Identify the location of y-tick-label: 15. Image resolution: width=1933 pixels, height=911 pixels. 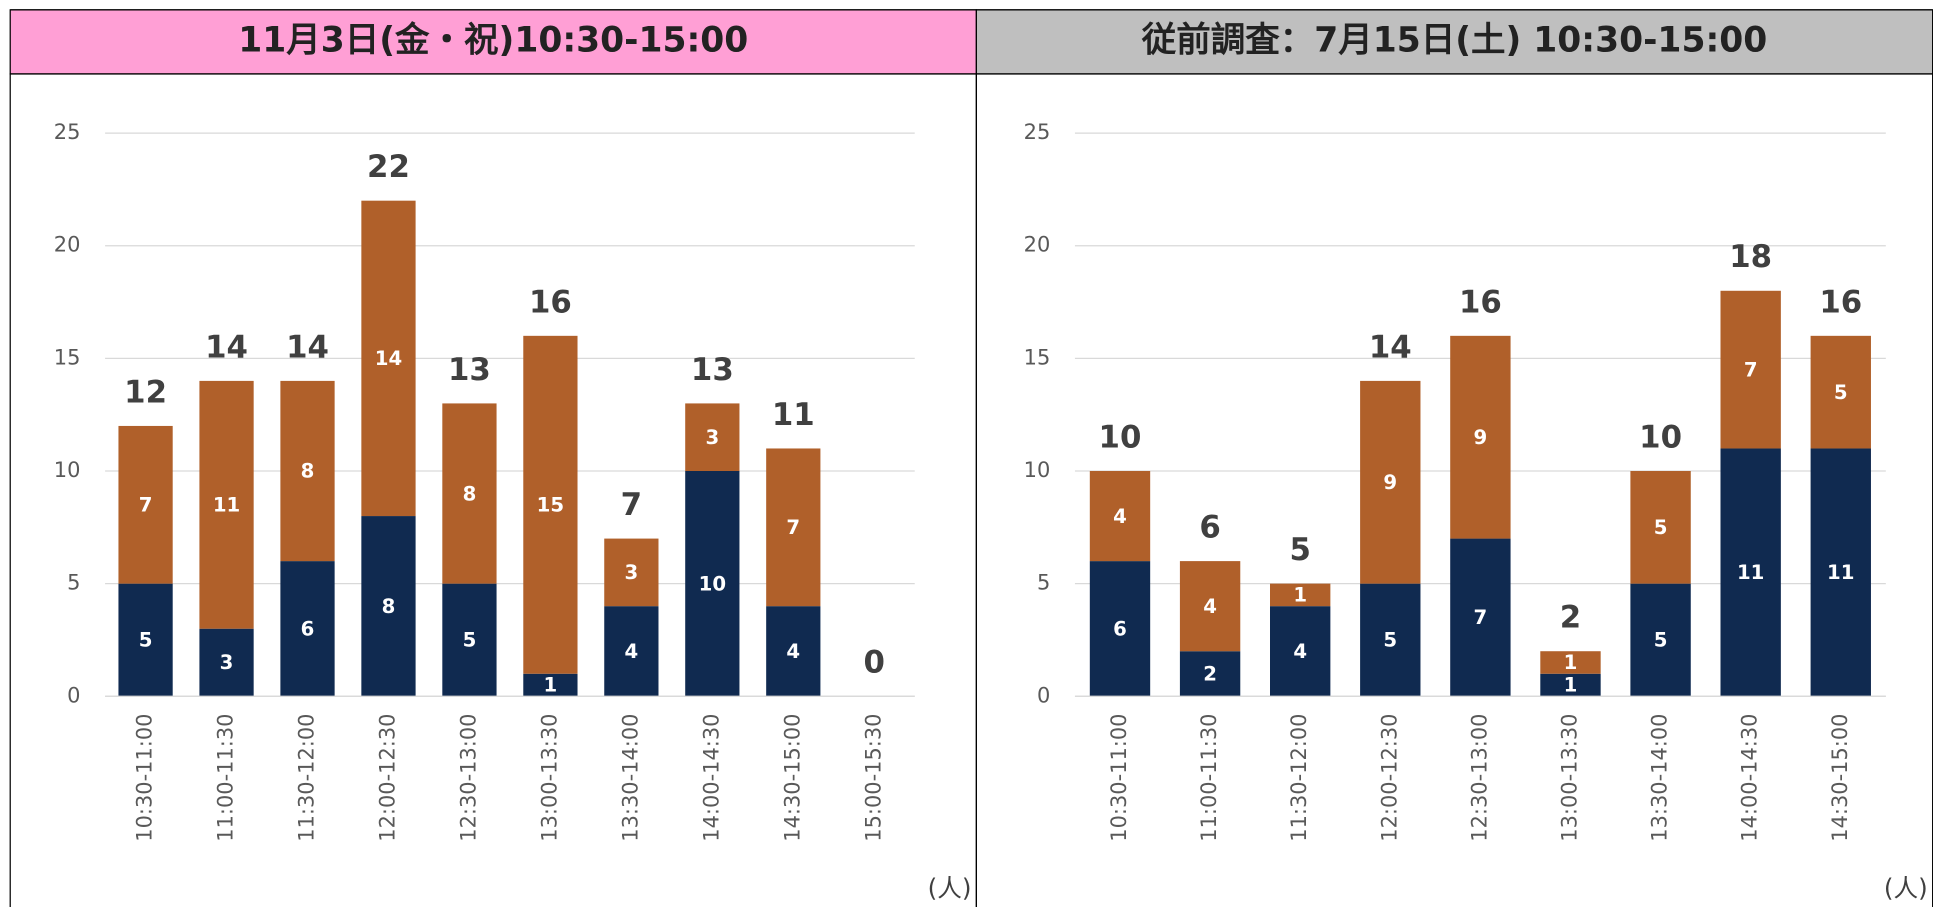
(1037, 357).